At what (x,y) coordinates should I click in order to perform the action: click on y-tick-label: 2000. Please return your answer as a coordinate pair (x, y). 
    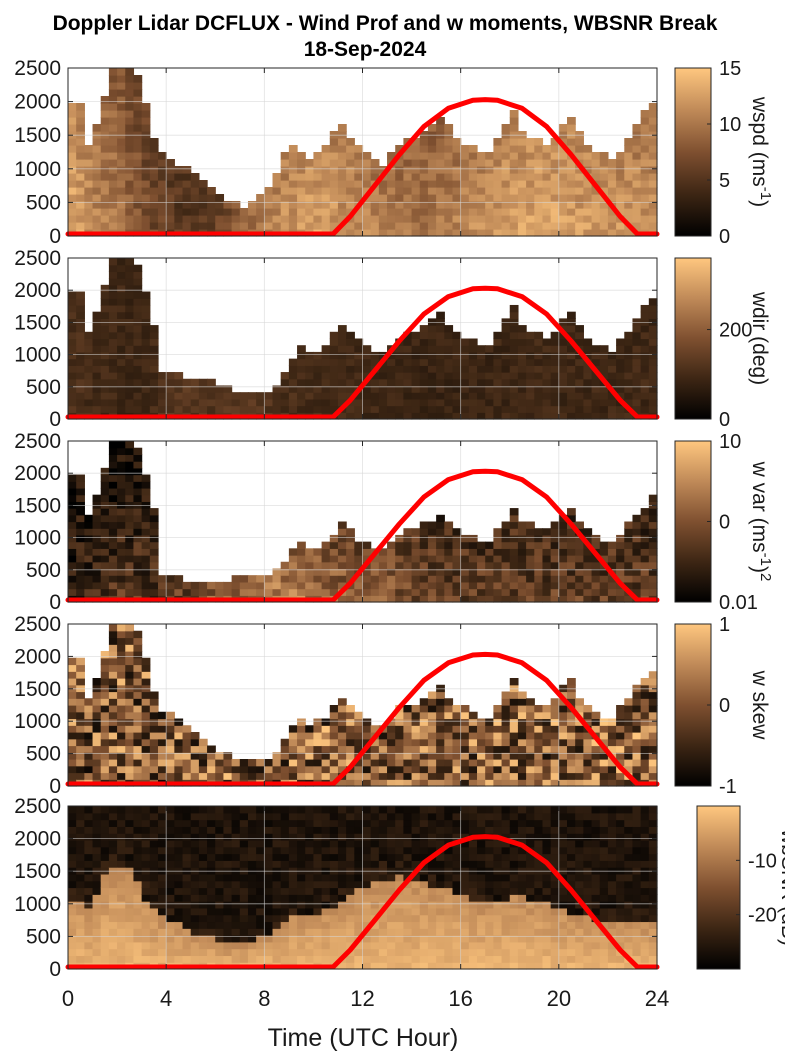
    Looking at the image, I should click on (37, 102).